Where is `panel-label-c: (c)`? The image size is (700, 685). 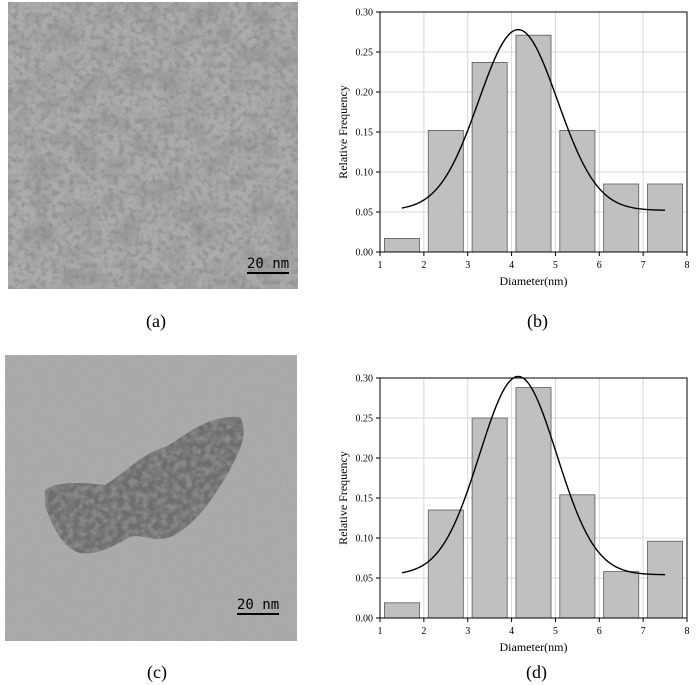 panel-label-c: (c) is located at coordinates (157, 672).